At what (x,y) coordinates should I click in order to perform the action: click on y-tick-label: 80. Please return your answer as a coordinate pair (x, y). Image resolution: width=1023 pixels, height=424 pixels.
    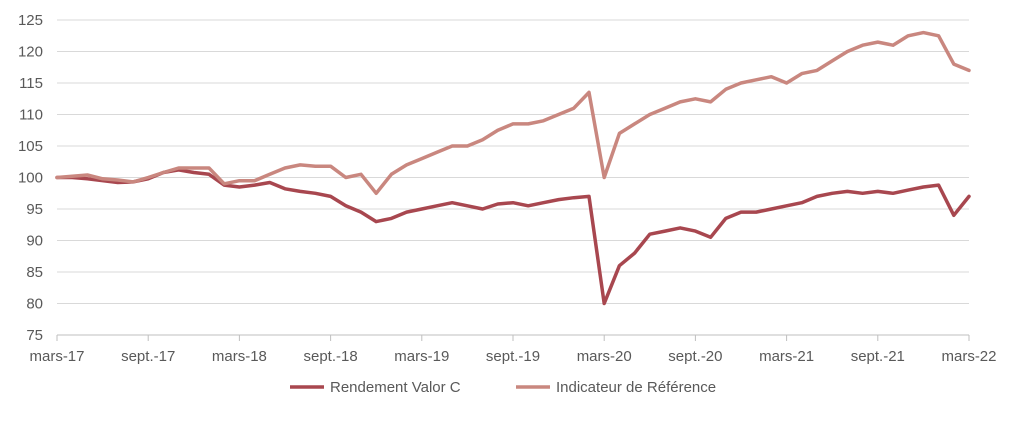
    Looking at the image, I should click on (34, 304).